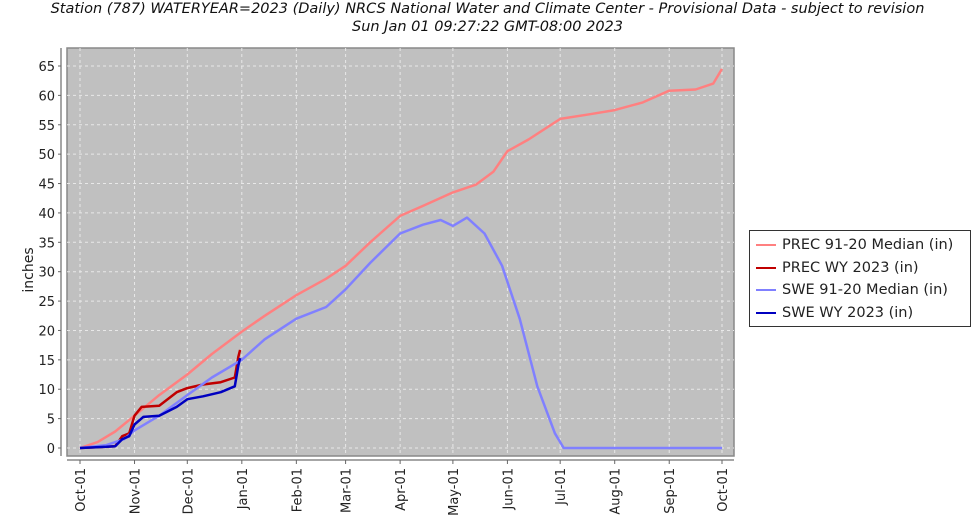 The image size is (975, 521). I want to click on y-axis: 0 5 10 15 20 25 30 35 40 45 50 55 60 65, so click(50, 252).